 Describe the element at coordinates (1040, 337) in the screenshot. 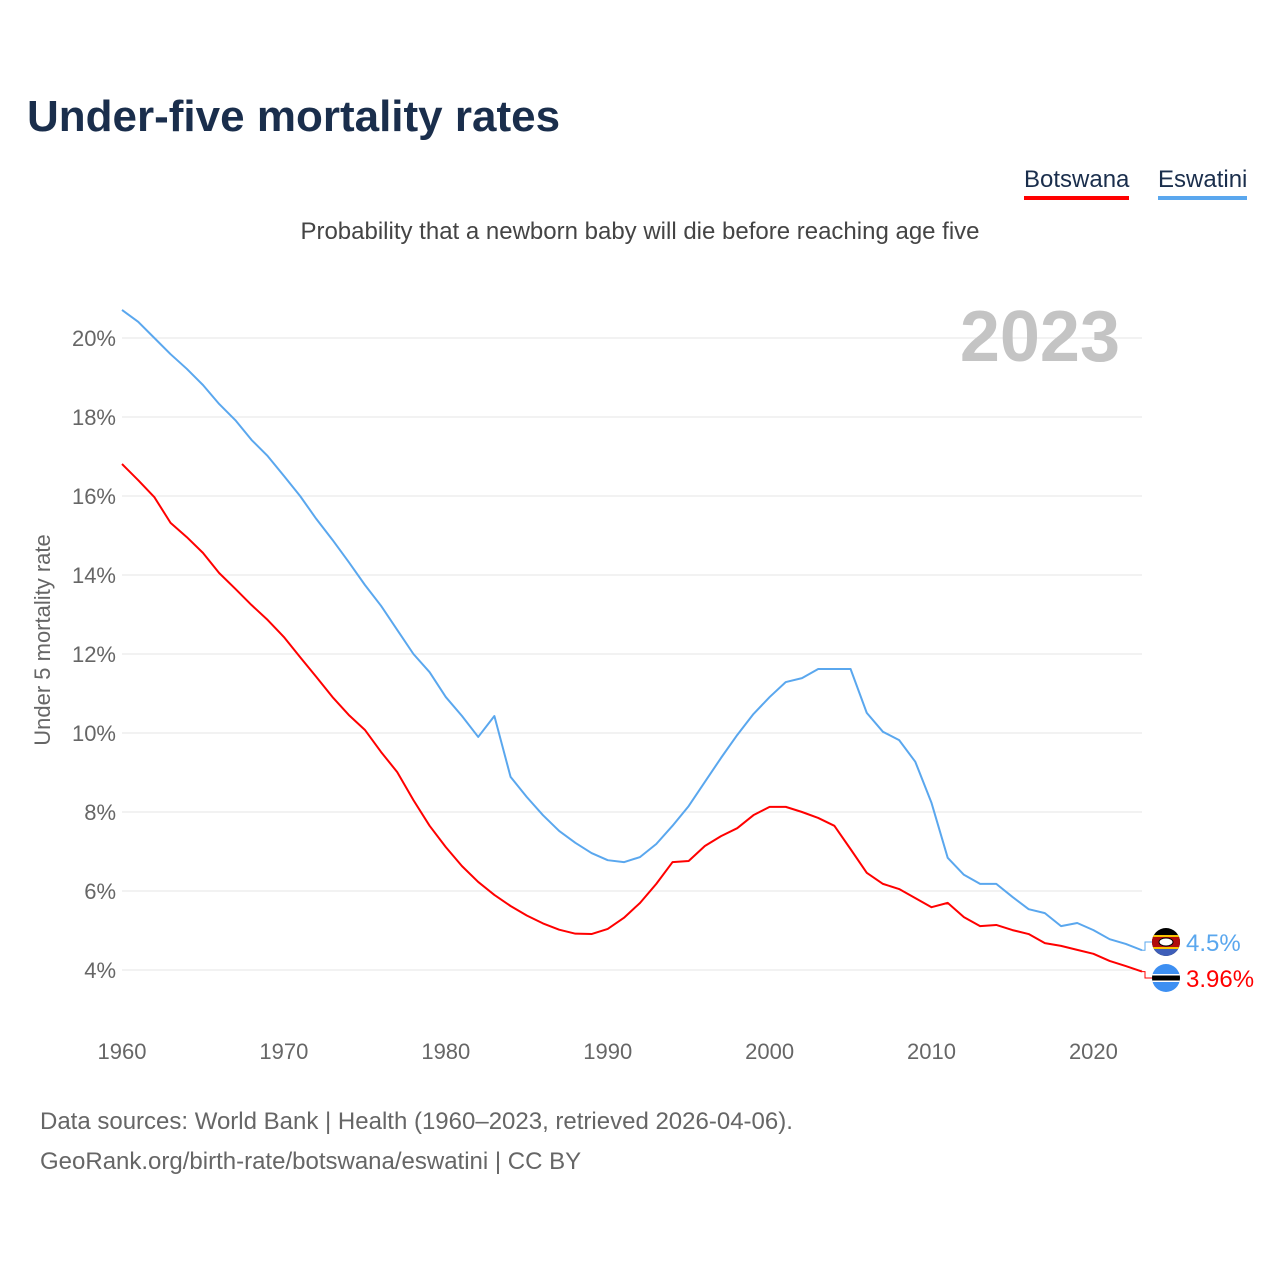

I see `year-label: 2023` at that location.